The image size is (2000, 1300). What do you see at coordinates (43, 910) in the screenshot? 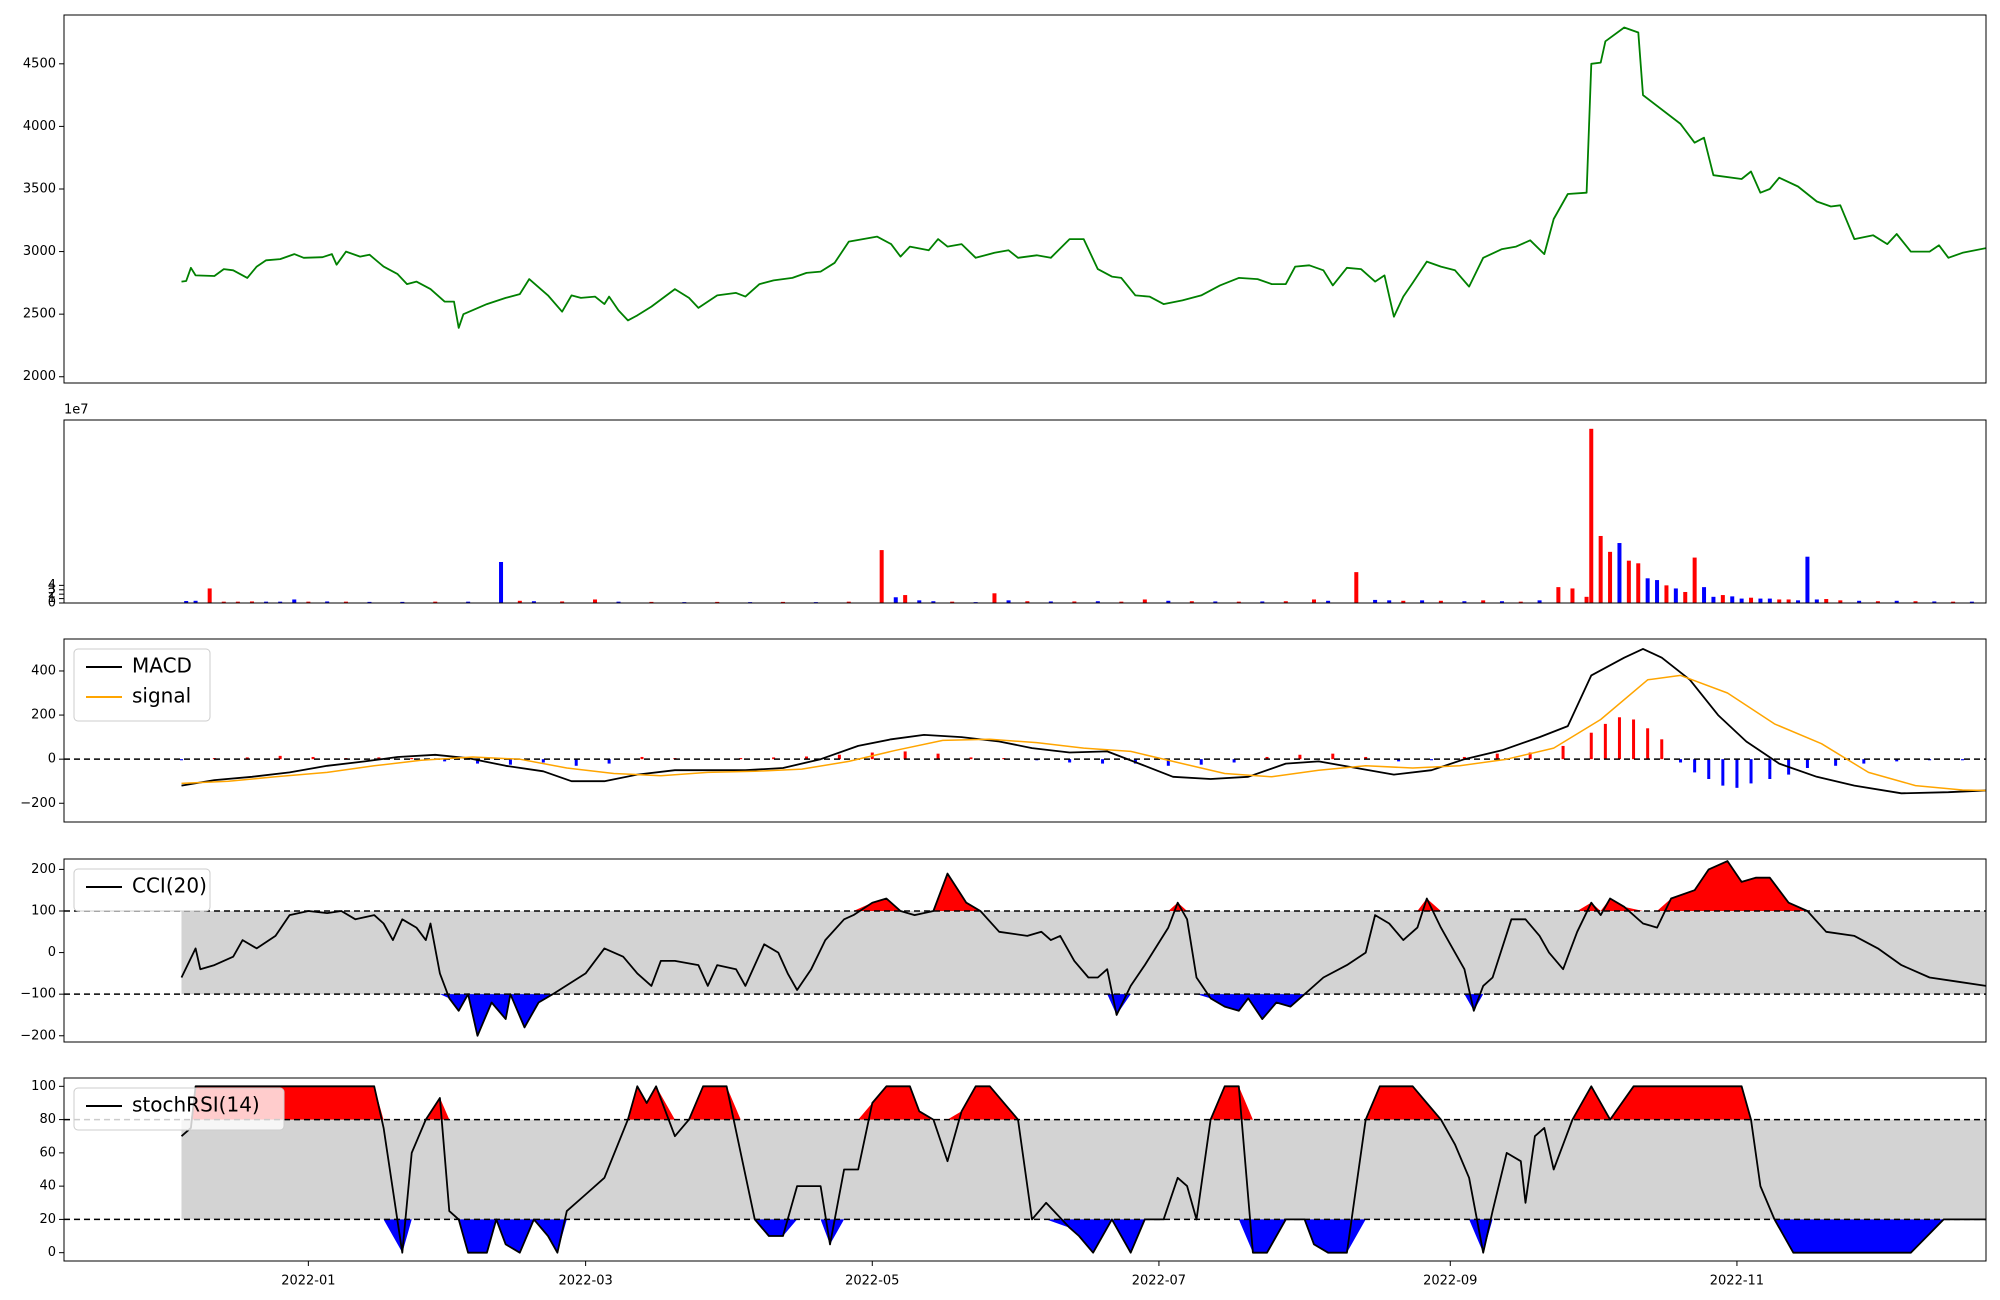
I see `cci-ytick-label: 100` at bounding box center [43, 910].